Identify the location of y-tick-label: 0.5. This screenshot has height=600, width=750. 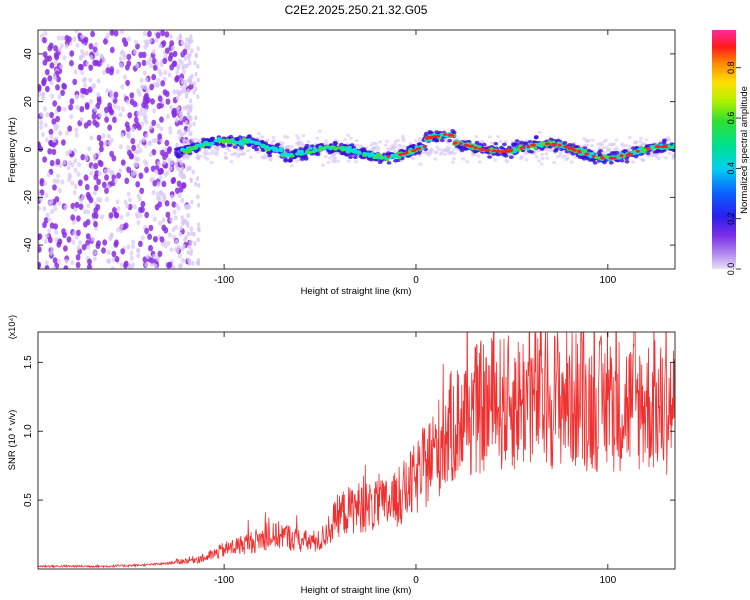
(28, 500).